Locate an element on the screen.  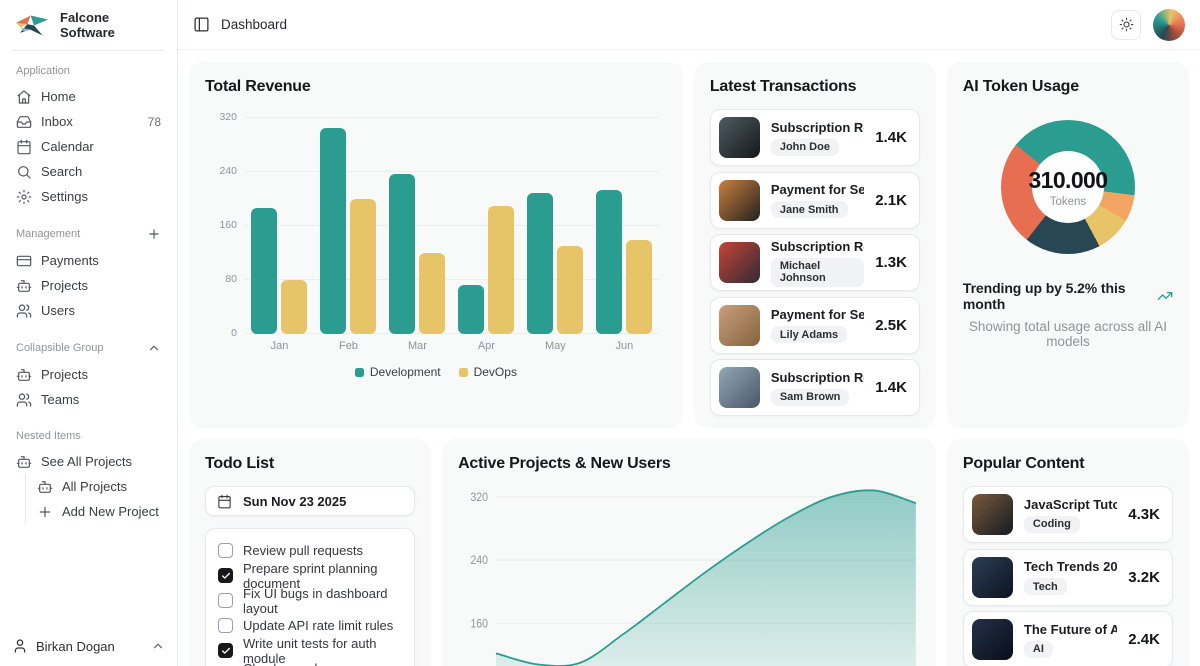
sidebar-item-see-all-projects: See All Projects is located at coordinates (88, 461).